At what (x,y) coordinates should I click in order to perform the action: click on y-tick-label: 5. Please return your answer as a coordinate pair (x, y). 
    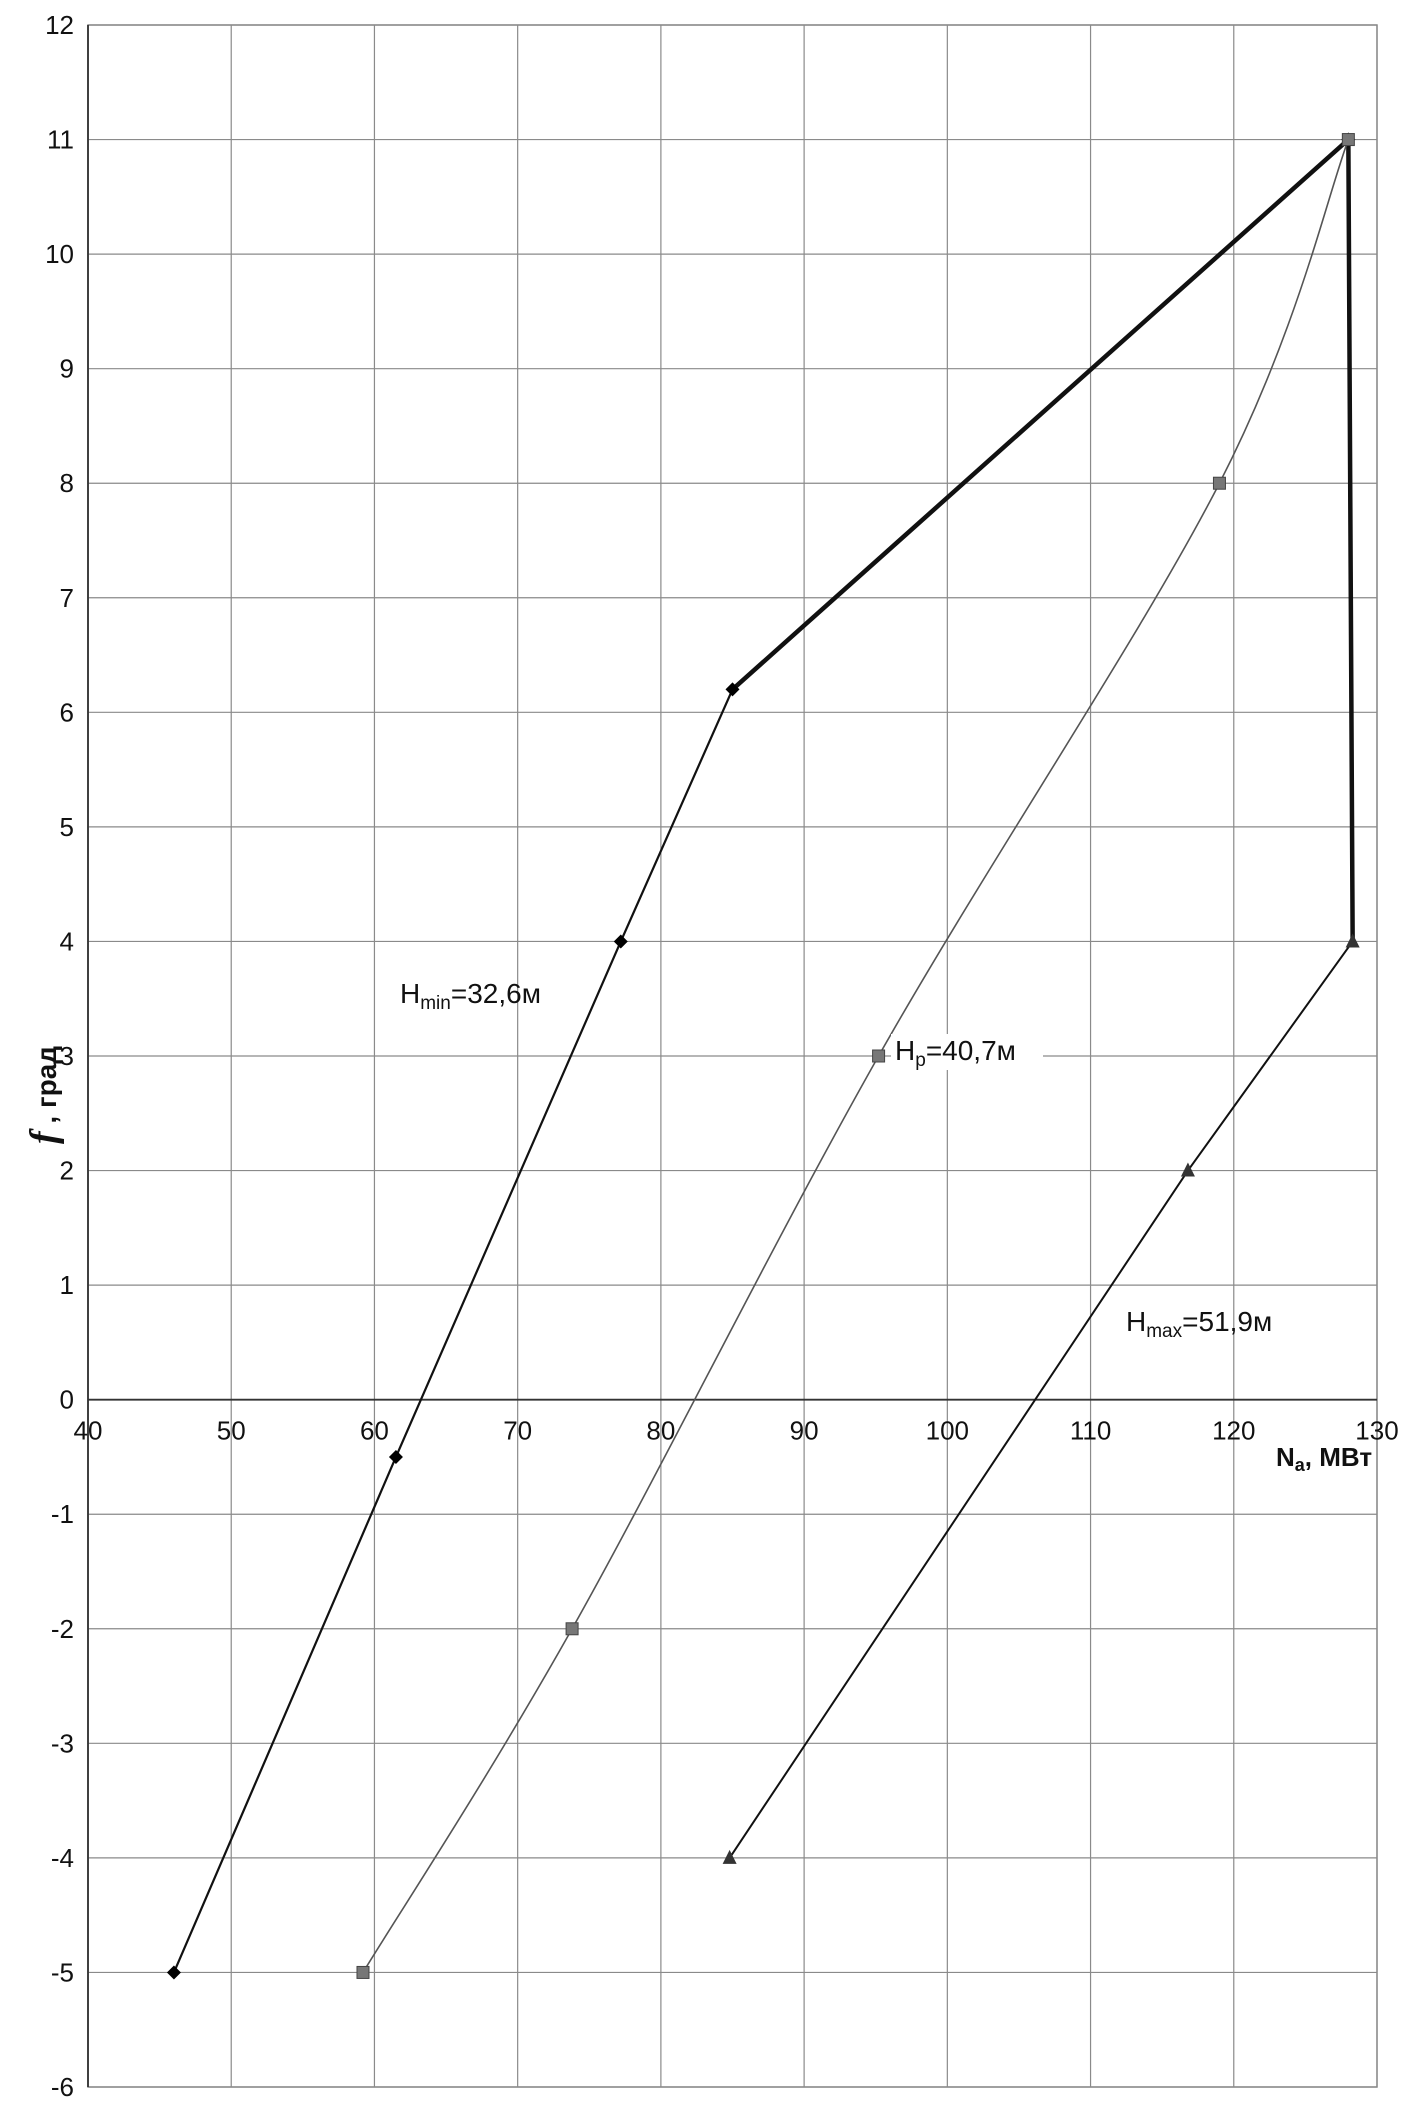
    Looking at the image, I should click on (67, 827).